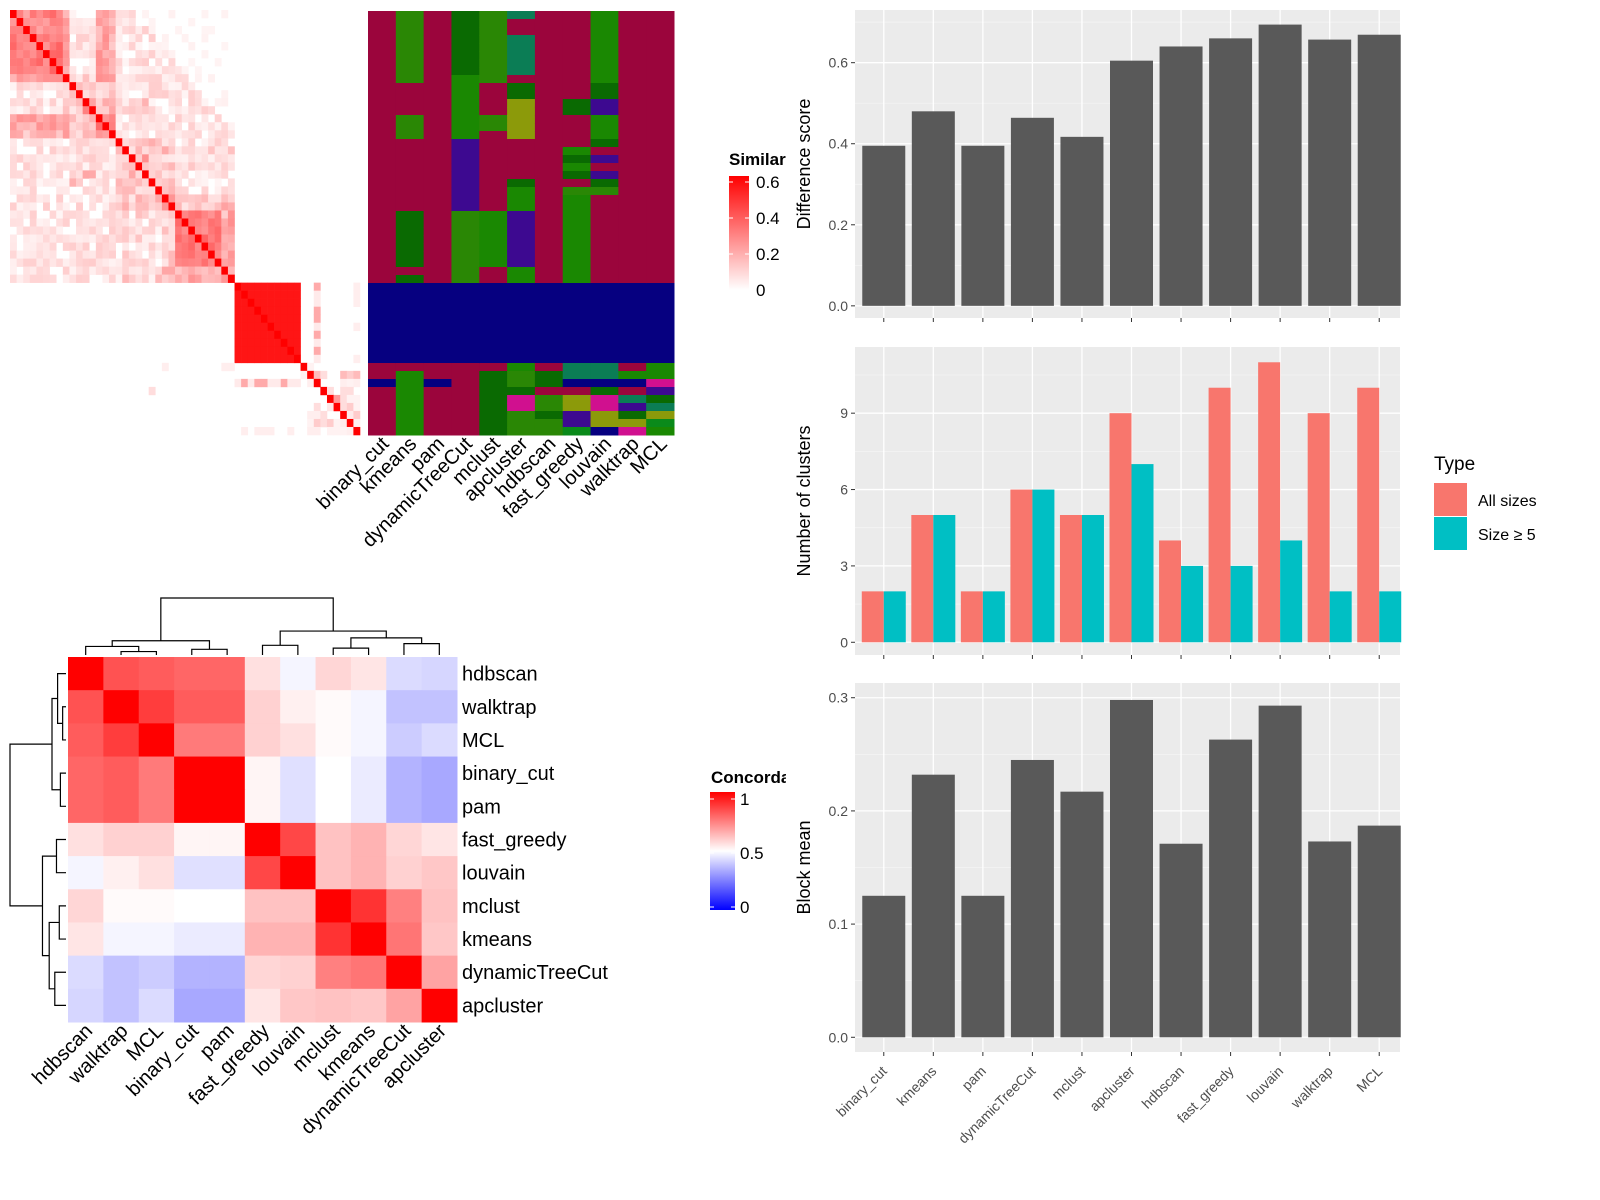 Image resolution: width=1600 pixels, height=1200 pixels. Describe the element at coordinates (804, 164) in the screenshot. I see `y-axis-title: Difference score` at that location.